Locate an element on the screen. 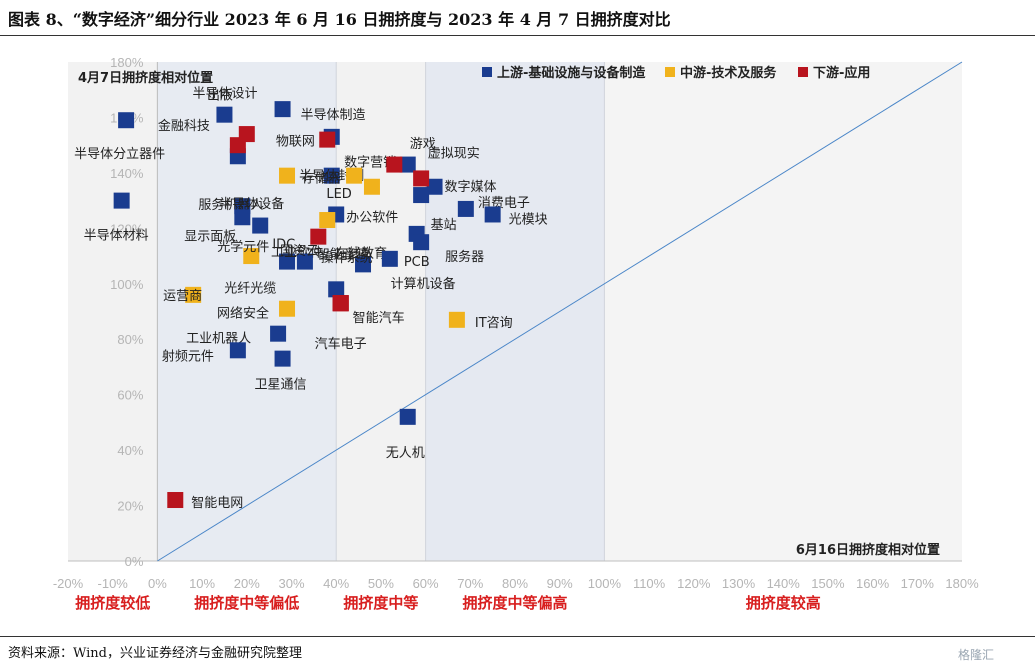  point-label: 无人机 is located at coordinates (405, 453).